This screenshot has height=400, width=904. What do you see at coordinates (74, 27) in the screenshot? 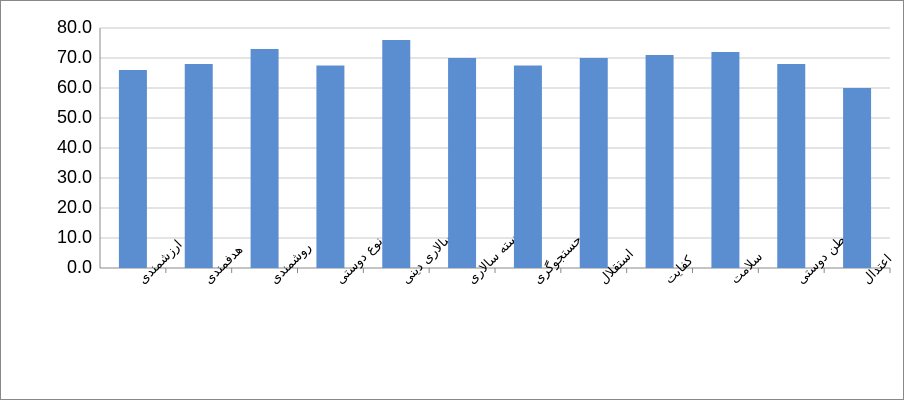
I see `y-tick-label: 80.0` at bounding box center [74, 27].